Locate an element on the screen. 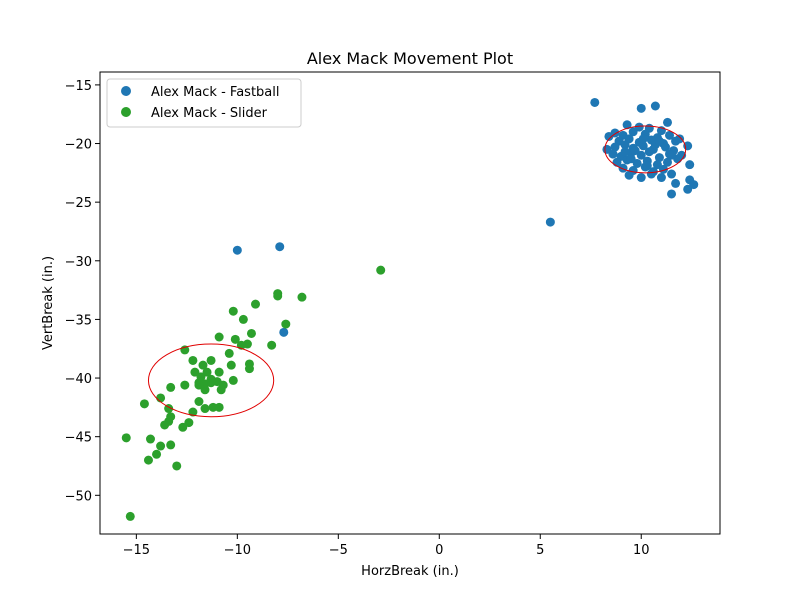 The height and width of the screenshot is (600, 800). y-tick-label: −40 is located at coordinates (78, 379).